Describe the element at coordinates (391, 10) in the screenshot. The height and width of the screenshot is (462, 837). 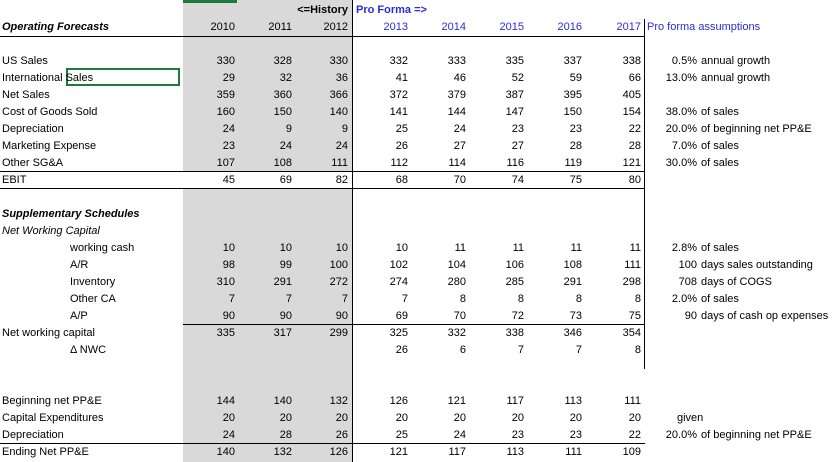
I see `pro-forma-label: Pro Forma =>` at that location.